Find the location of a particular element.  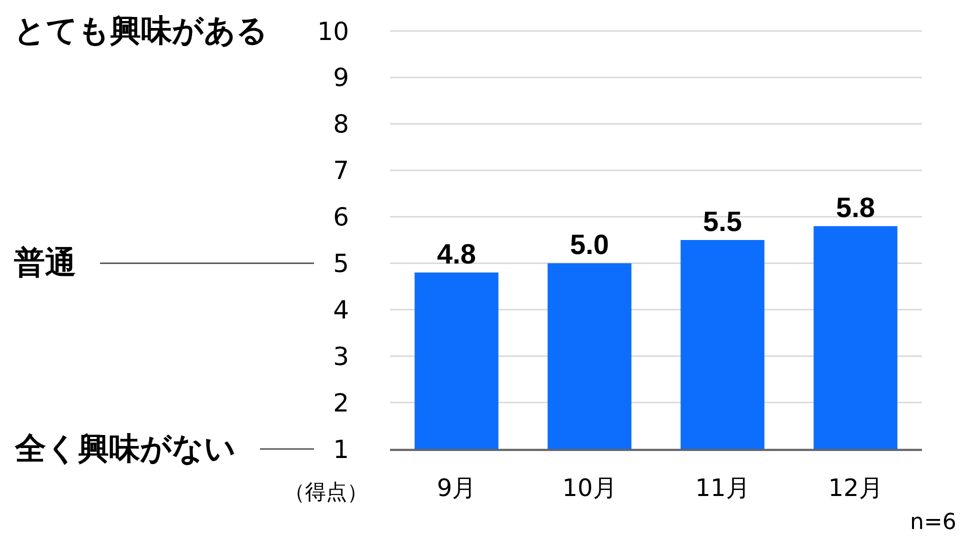

x-tick-label: 9月 is located at coordinates (456, 488).